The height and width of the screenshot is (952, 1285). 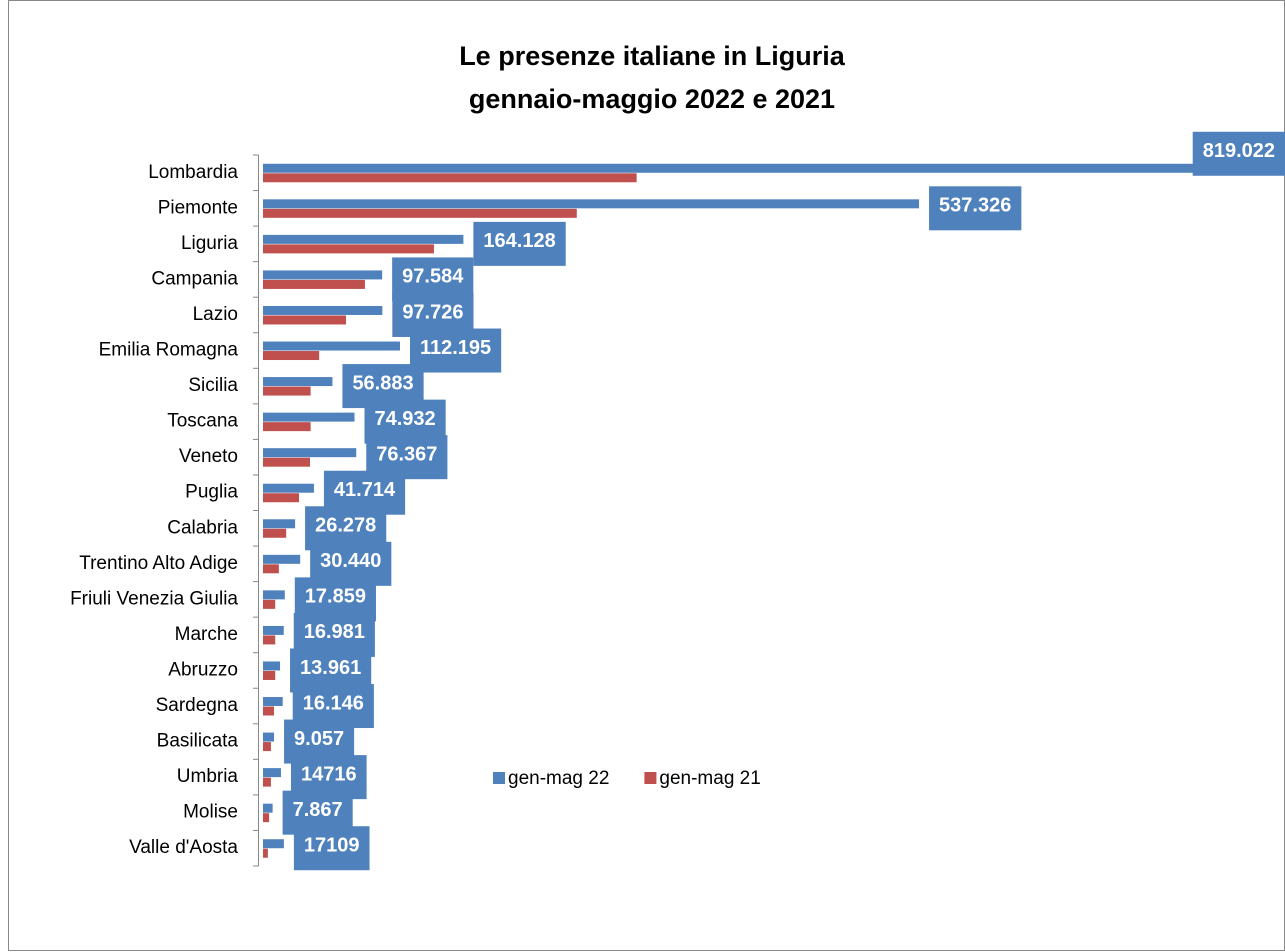 I want to click on data-label: 76.367, so click(x=406, y=454).